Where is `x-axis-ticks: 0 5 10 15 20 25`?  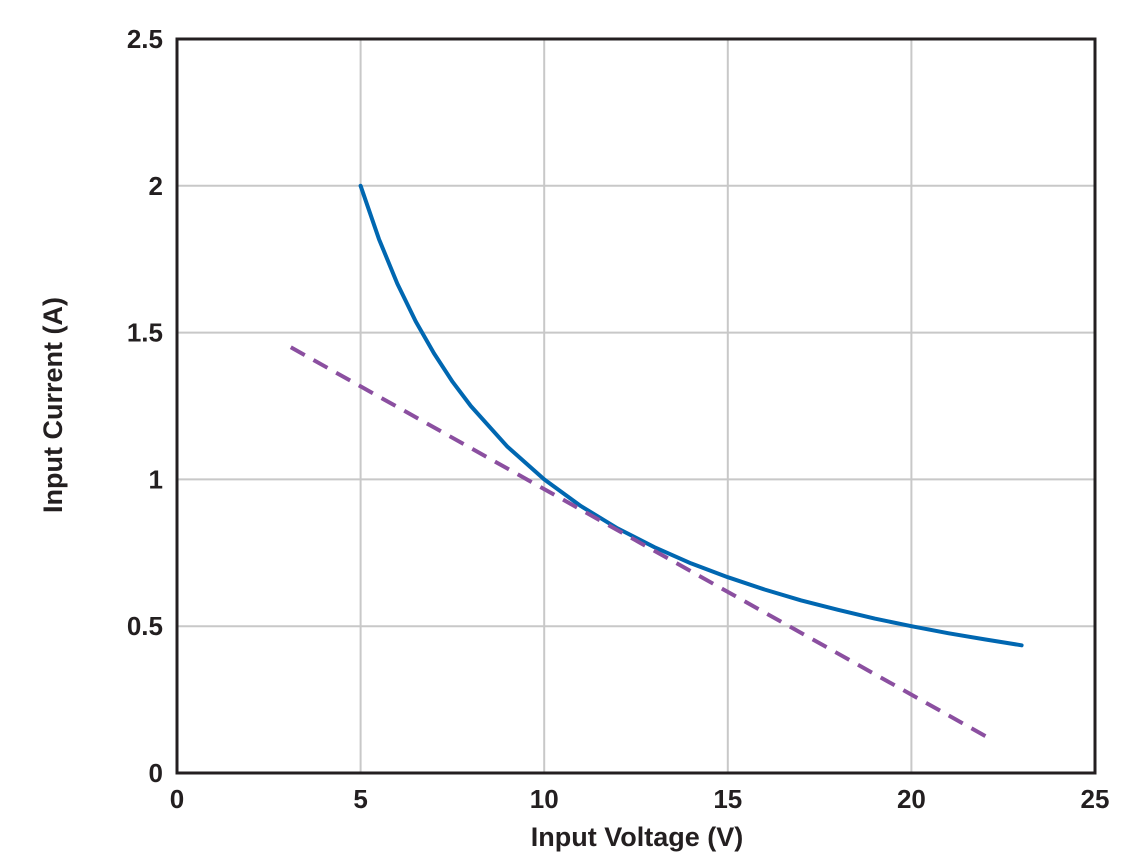
x-axis-ticks: 0 5 10 15 20 25 is located at coordinates (640, 799).